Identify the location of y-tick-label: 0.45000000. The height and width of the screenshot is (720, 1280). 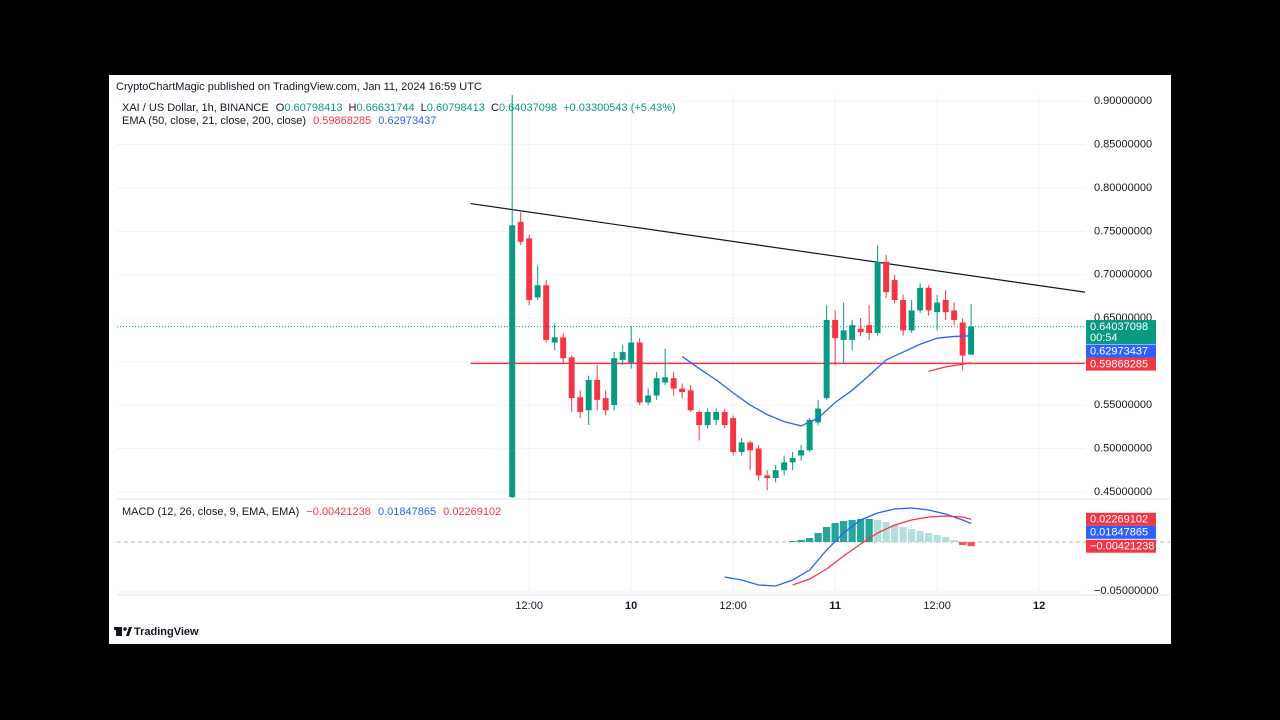
(1123, 492).